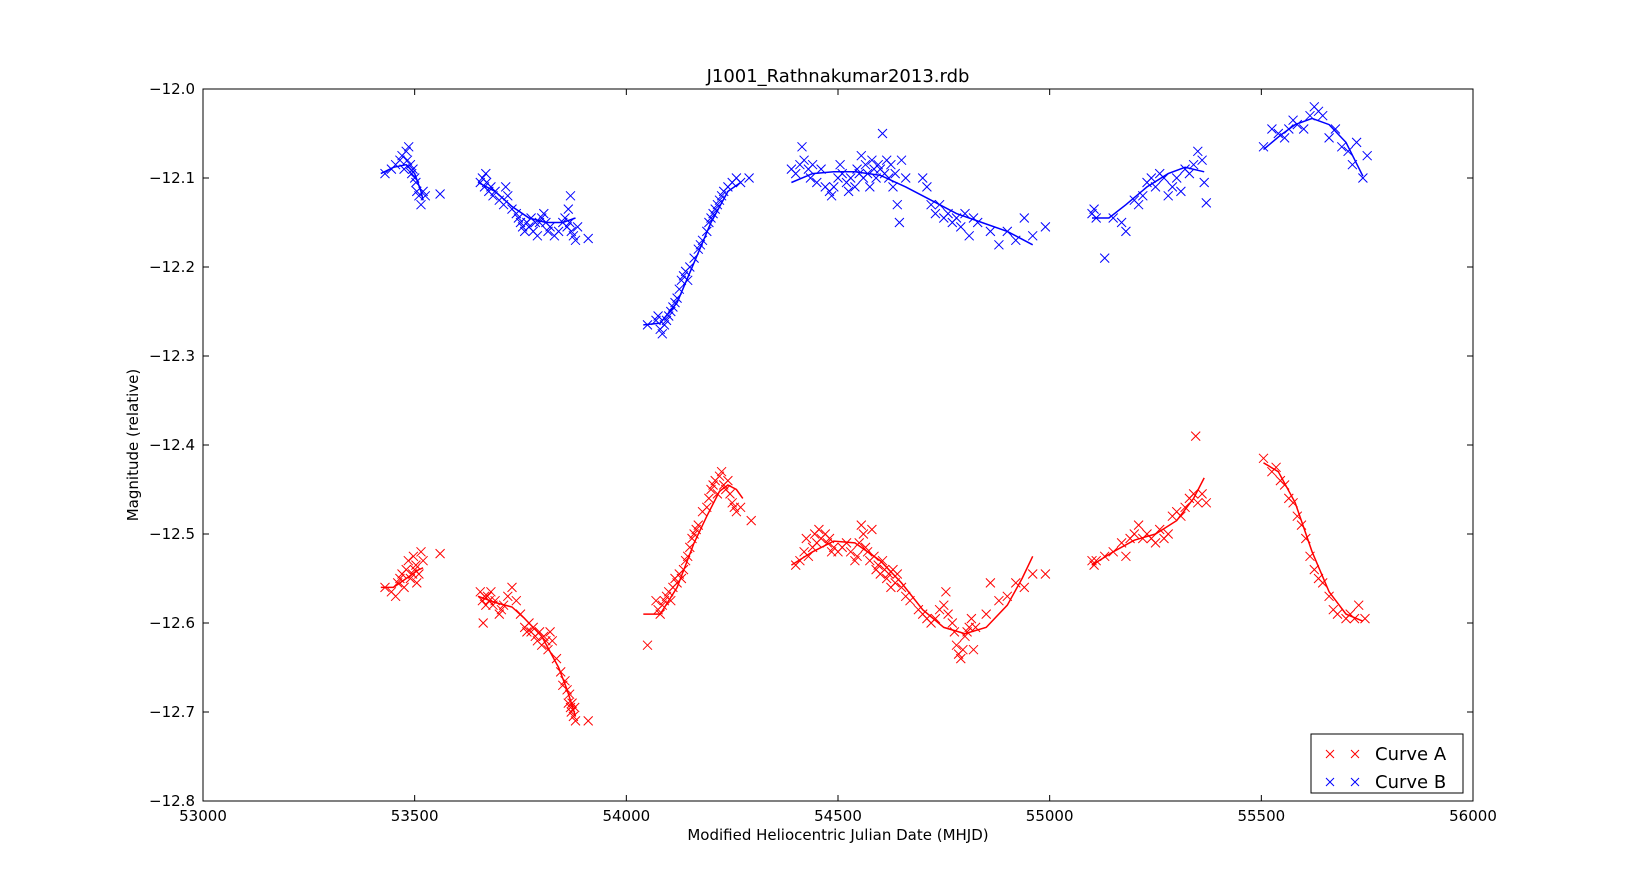  What do you see at coordinates (172, 356) in the screenshot?
I see `y-tick-label: −12.3` at bounding box center [172, 356].